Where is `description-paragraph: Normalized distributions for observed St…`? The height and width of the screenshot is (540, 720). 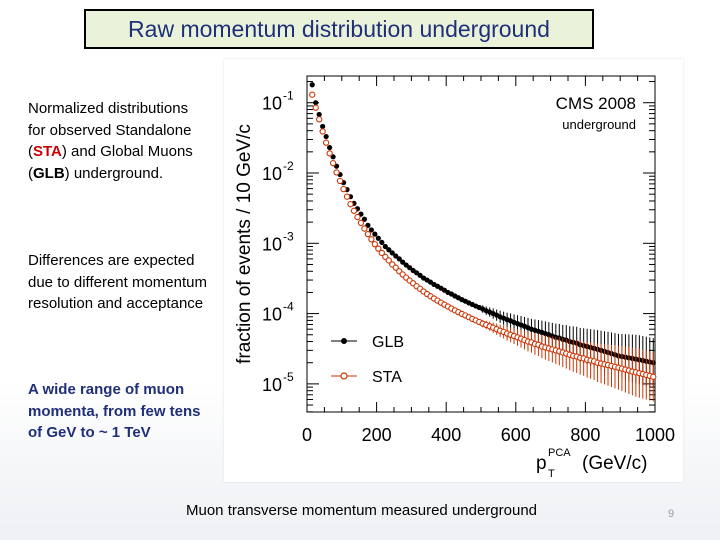 description-paragraph: Normalized distributions for observed St… is located at coordinates (118, 141).